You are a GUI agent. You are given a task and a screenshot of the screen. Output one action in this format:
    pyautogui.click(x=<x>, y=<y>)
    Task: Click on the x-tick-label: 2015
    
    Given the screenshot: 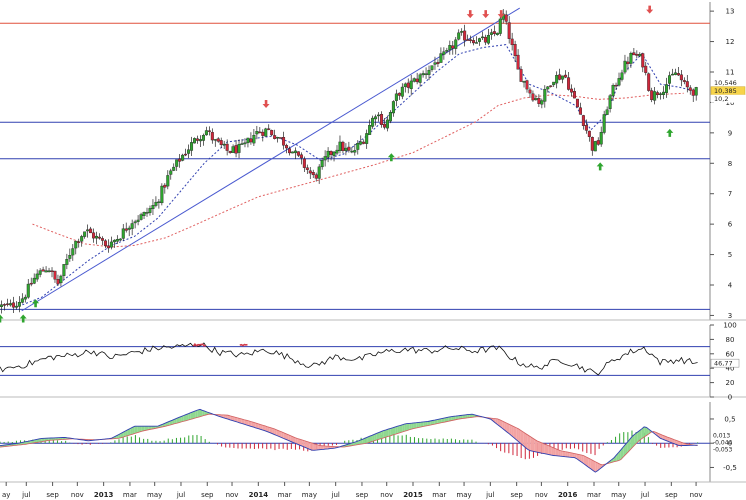 What is the action you would take?
    pyautogui.click(x=413, y=495)
    